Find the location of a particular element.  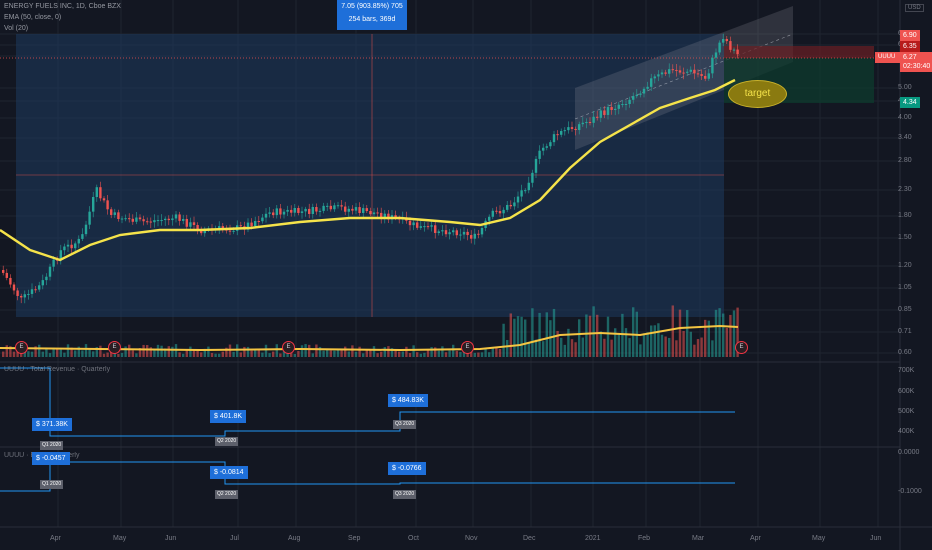

eps-value-q3: $ -0.0766 is located at coordinates (407, 468).